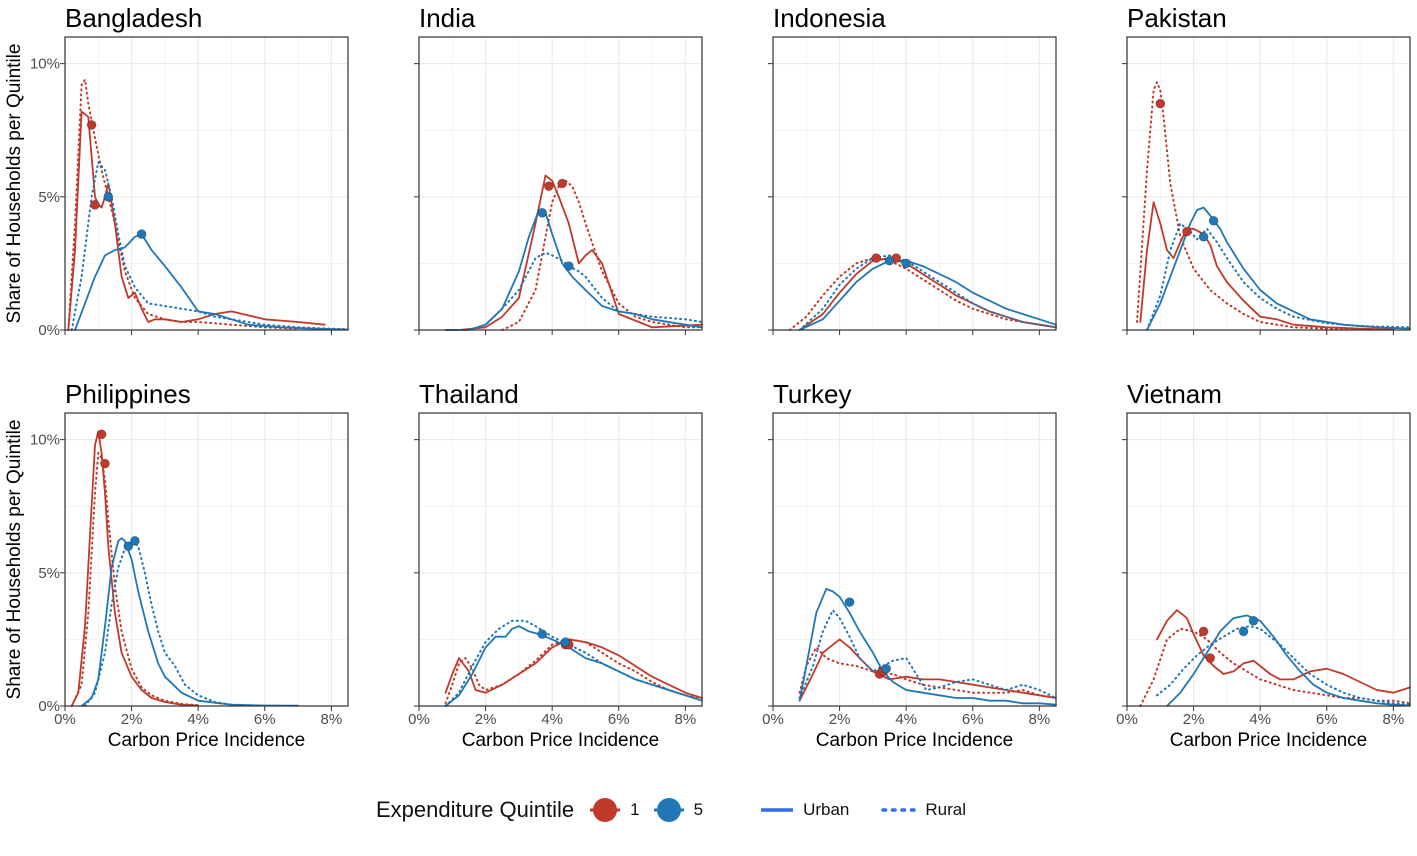  Describe the element at coordinates (923, 810) in the screenshot. I see `legend-item-rural: Rural` at that location.